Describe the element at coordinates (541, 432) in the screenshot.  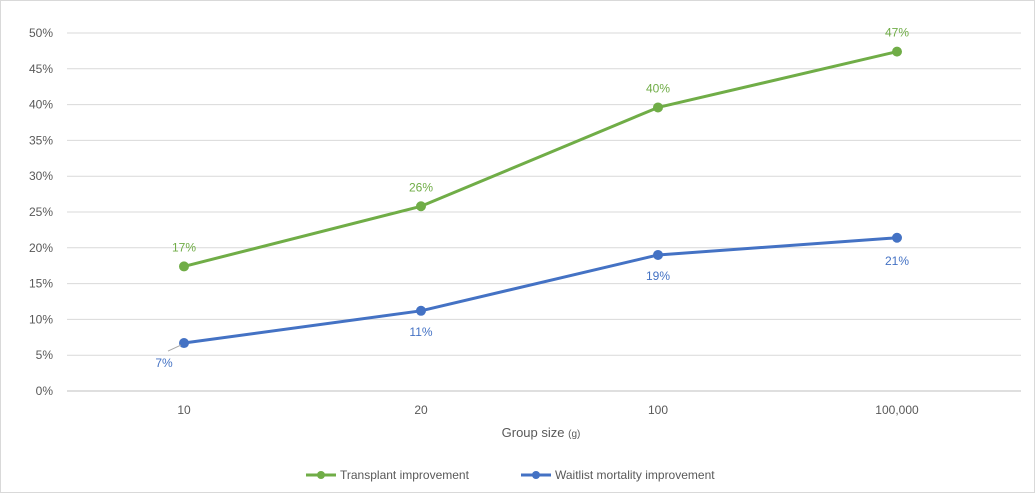
I see `x-axis-title: Group size (g)` at that location.